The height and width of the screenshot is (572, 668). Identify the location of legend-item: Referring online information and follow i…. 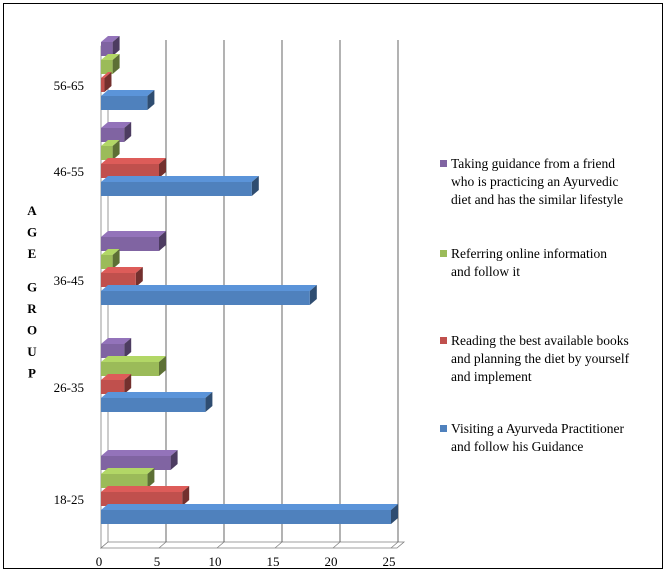
(552, 263).